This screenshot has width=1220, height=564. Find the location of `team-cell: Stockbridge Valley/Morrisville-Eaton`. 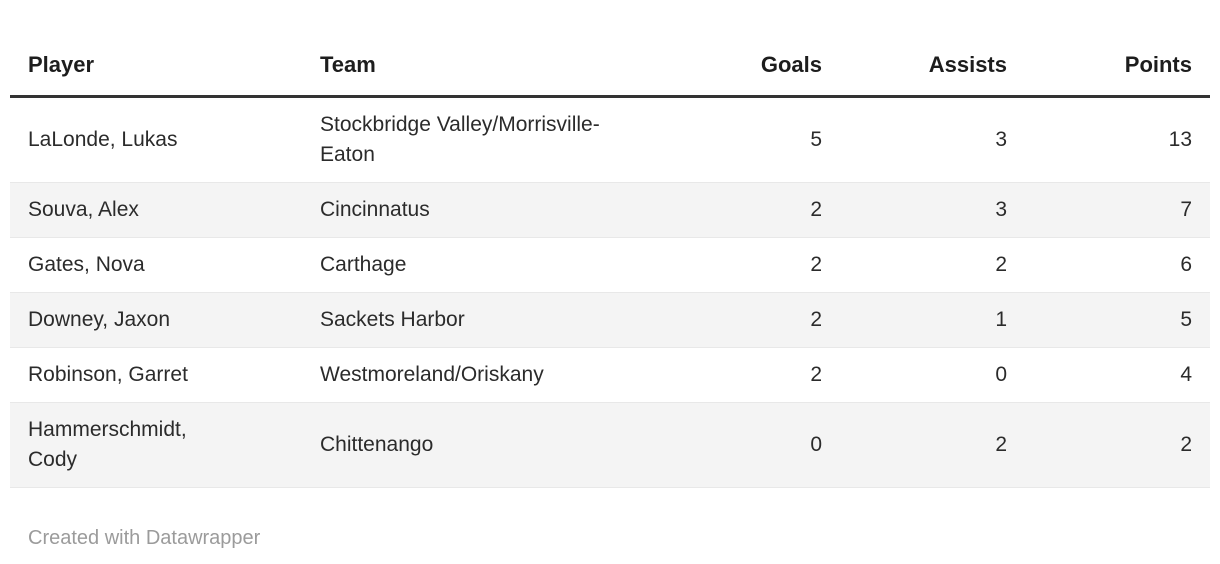

team-cell: Stockbridge Valley/Morrisville-Eaton is located at coordinates (460, 139).